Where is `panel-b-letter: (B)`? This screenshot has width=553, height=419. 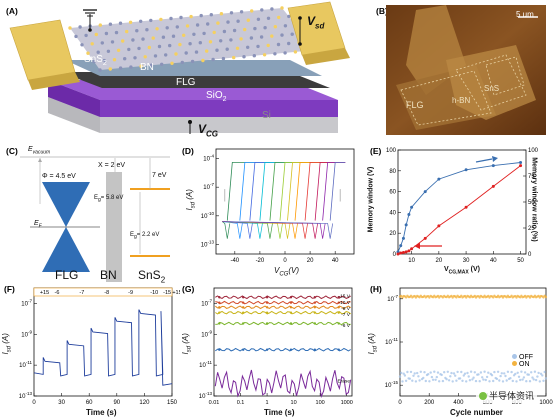 panel-b-letter: (B) is located at coordinates (382, 11).